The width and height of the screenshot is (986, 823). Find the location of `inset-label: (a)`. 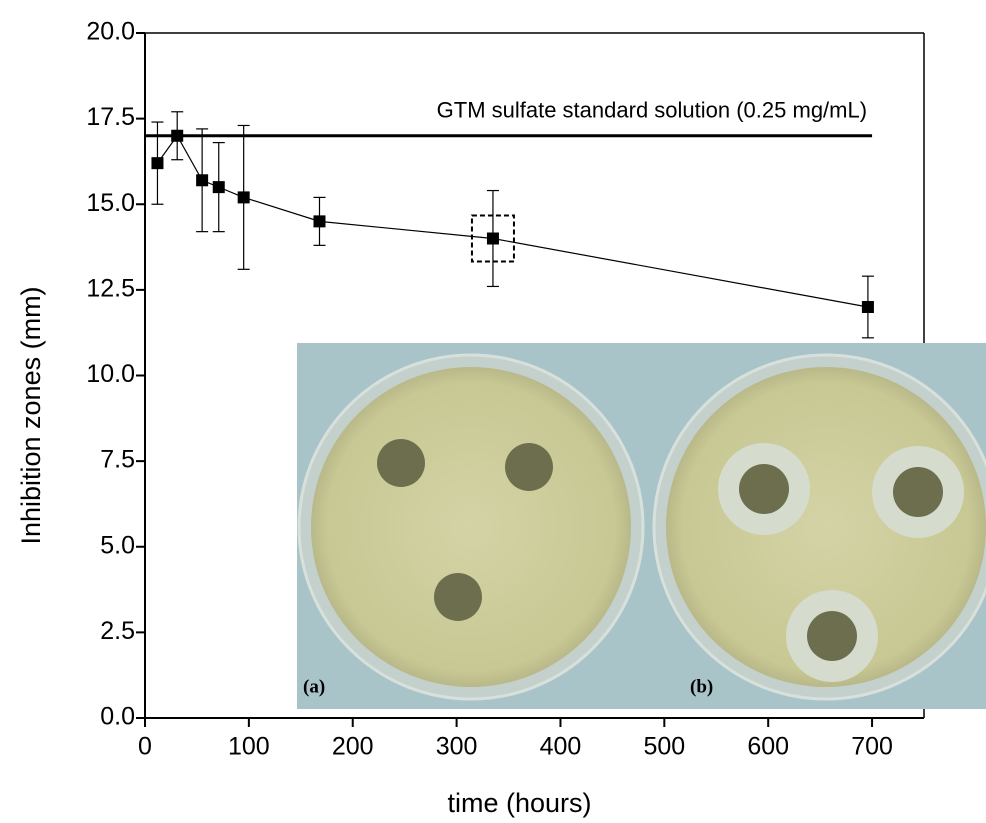

inset-label: (a) is located at coordinates (314, 686).